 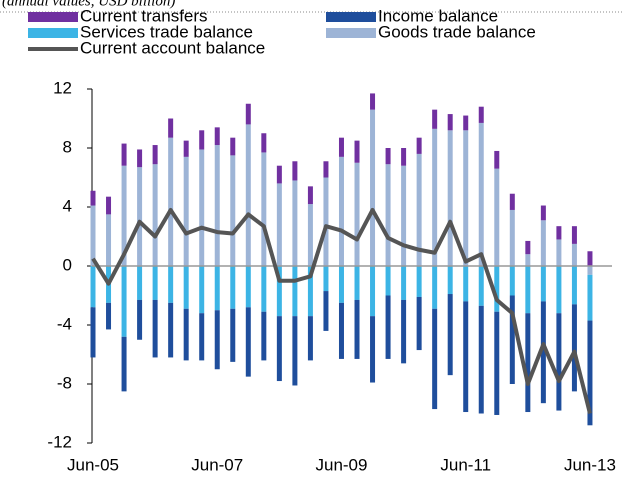 I want to click on y-tick-label: 12, so click(x=62, y=87).